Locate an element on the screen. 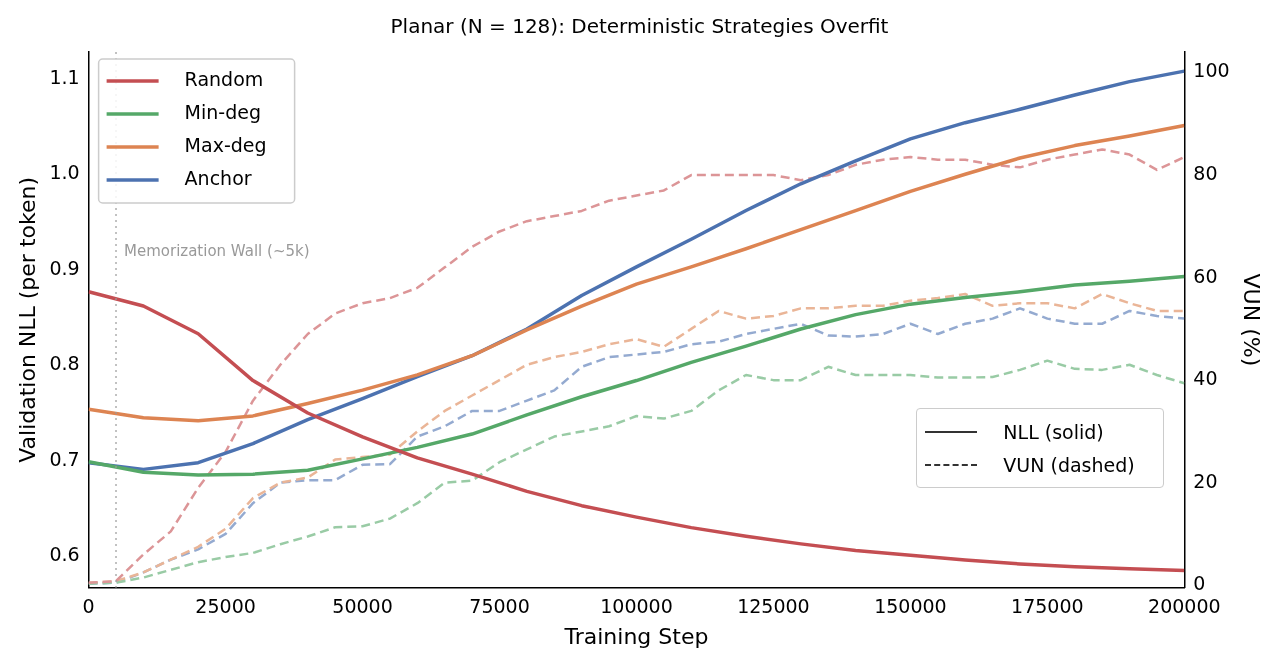  legend-label: Min-deg is located at coordinates (223, 111).